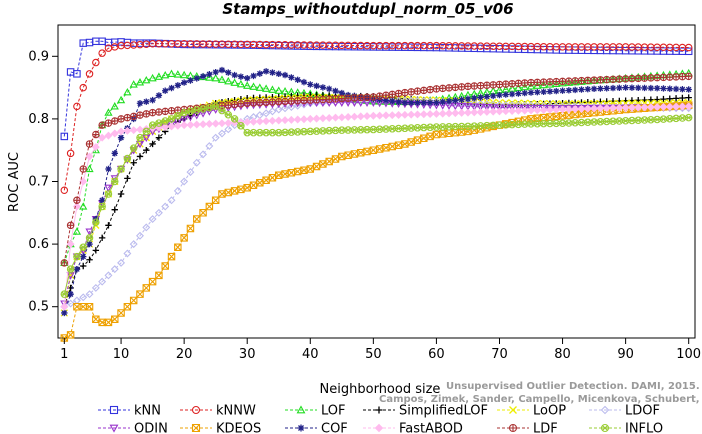 This screenshot has height=434, width=702. What do you see at coordinates (436, 354) in the screenshot?
I see `x-tick-label: 60` at bounding box center [436, 354].